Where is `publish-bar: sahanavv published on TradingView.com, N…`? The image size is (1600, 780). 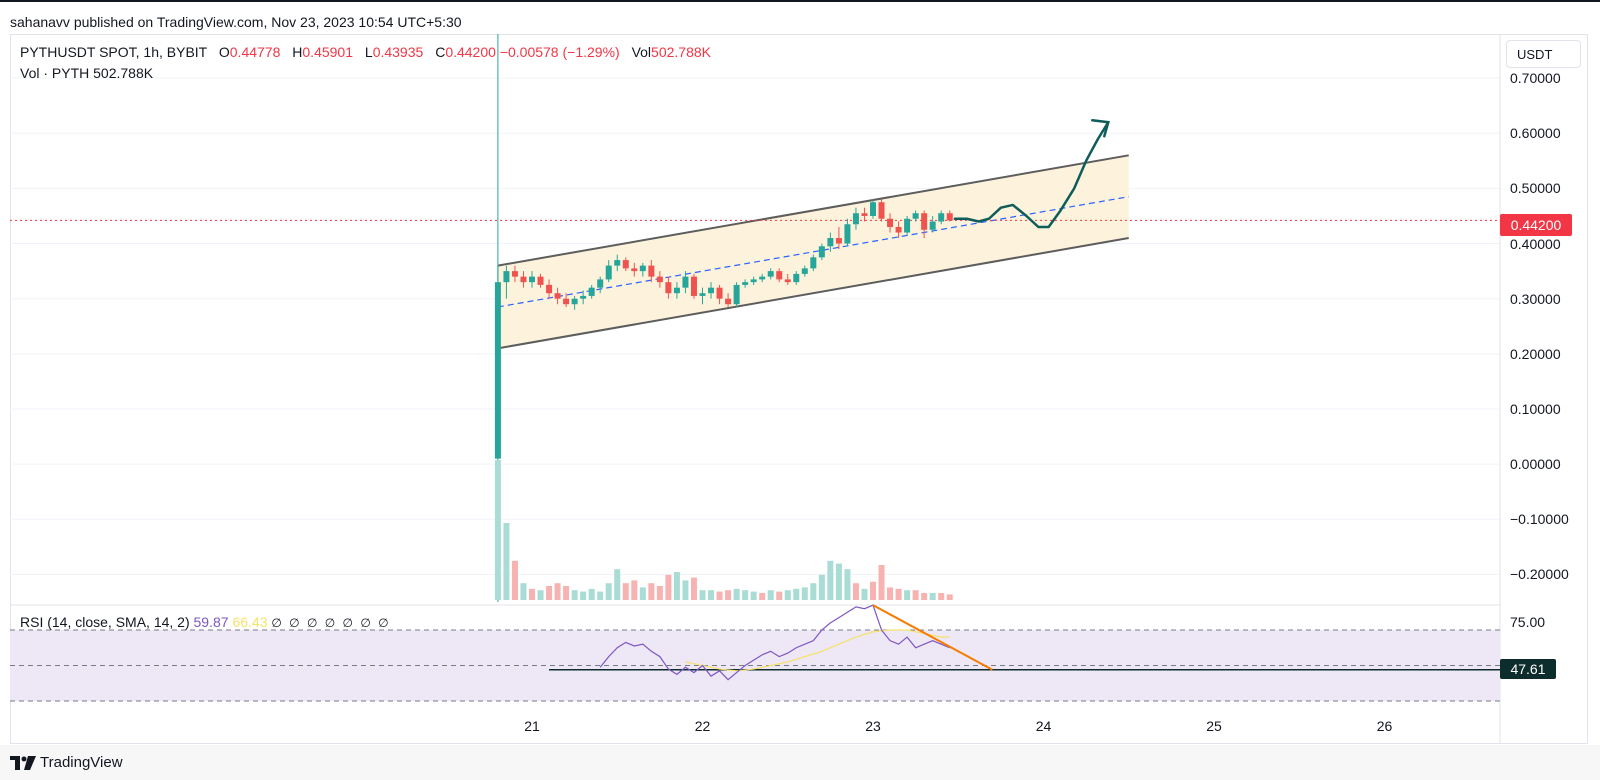
publish-bar: sahanavv published on TradingView.com, N… is located at coordinates (800, 18).